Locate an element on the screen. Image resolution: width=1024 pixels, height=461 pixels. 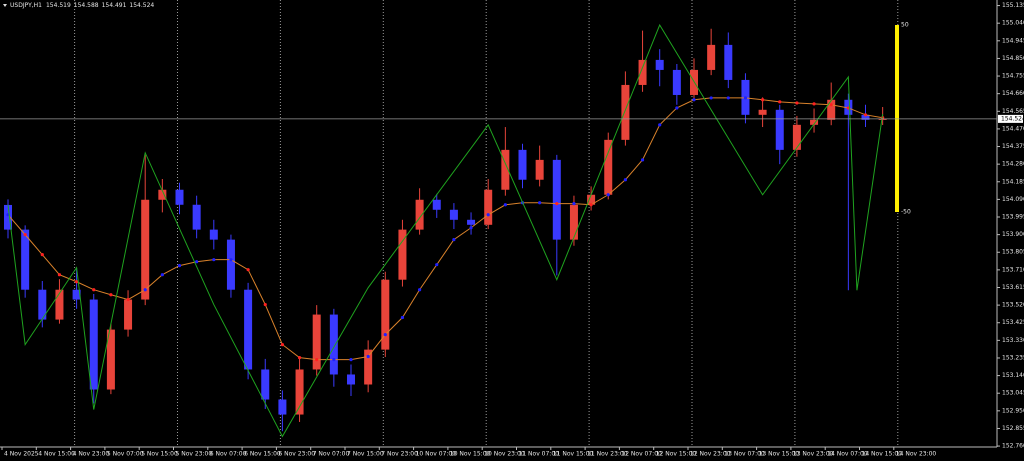
x-tick-label: 7 Nov 07:00 is located at coordinates (331, 454).